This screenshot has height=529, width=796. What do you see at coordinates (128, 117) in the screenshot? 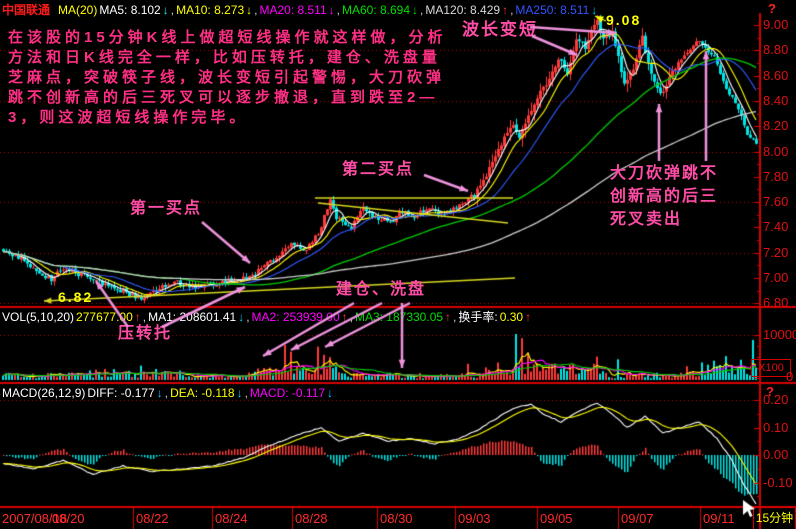
I see `analysis-note-line: 3，则这波超短线操作完毕。` at bounding box center [128, 117].